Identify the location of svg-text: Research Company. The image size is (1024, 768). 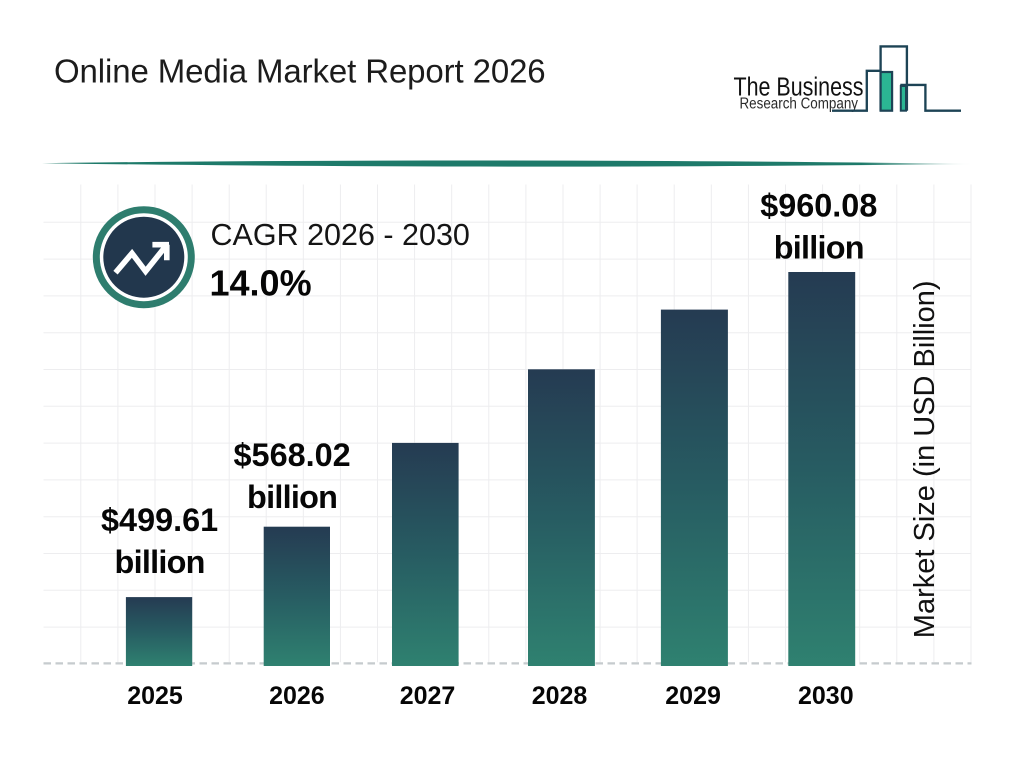
(799, 104).